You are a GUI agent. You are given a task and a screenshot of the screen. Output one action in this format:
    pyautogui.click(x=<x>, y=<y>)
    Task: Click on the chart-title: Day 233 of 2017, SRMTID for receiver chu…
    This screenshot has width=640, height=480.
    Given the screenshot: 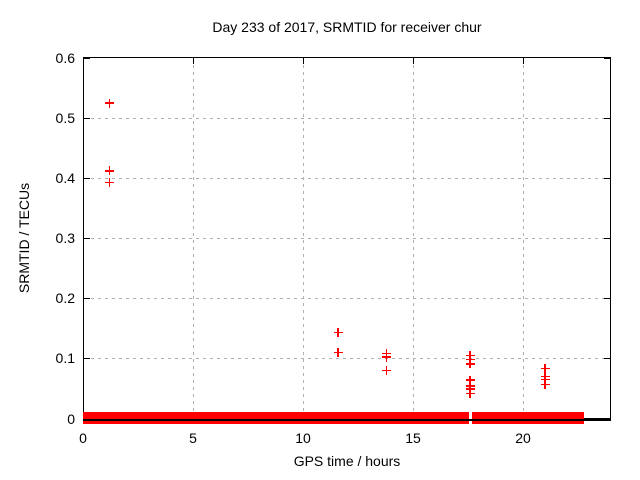 What is the action you would take?
    pyautogui.click(x=347, y=27)
    